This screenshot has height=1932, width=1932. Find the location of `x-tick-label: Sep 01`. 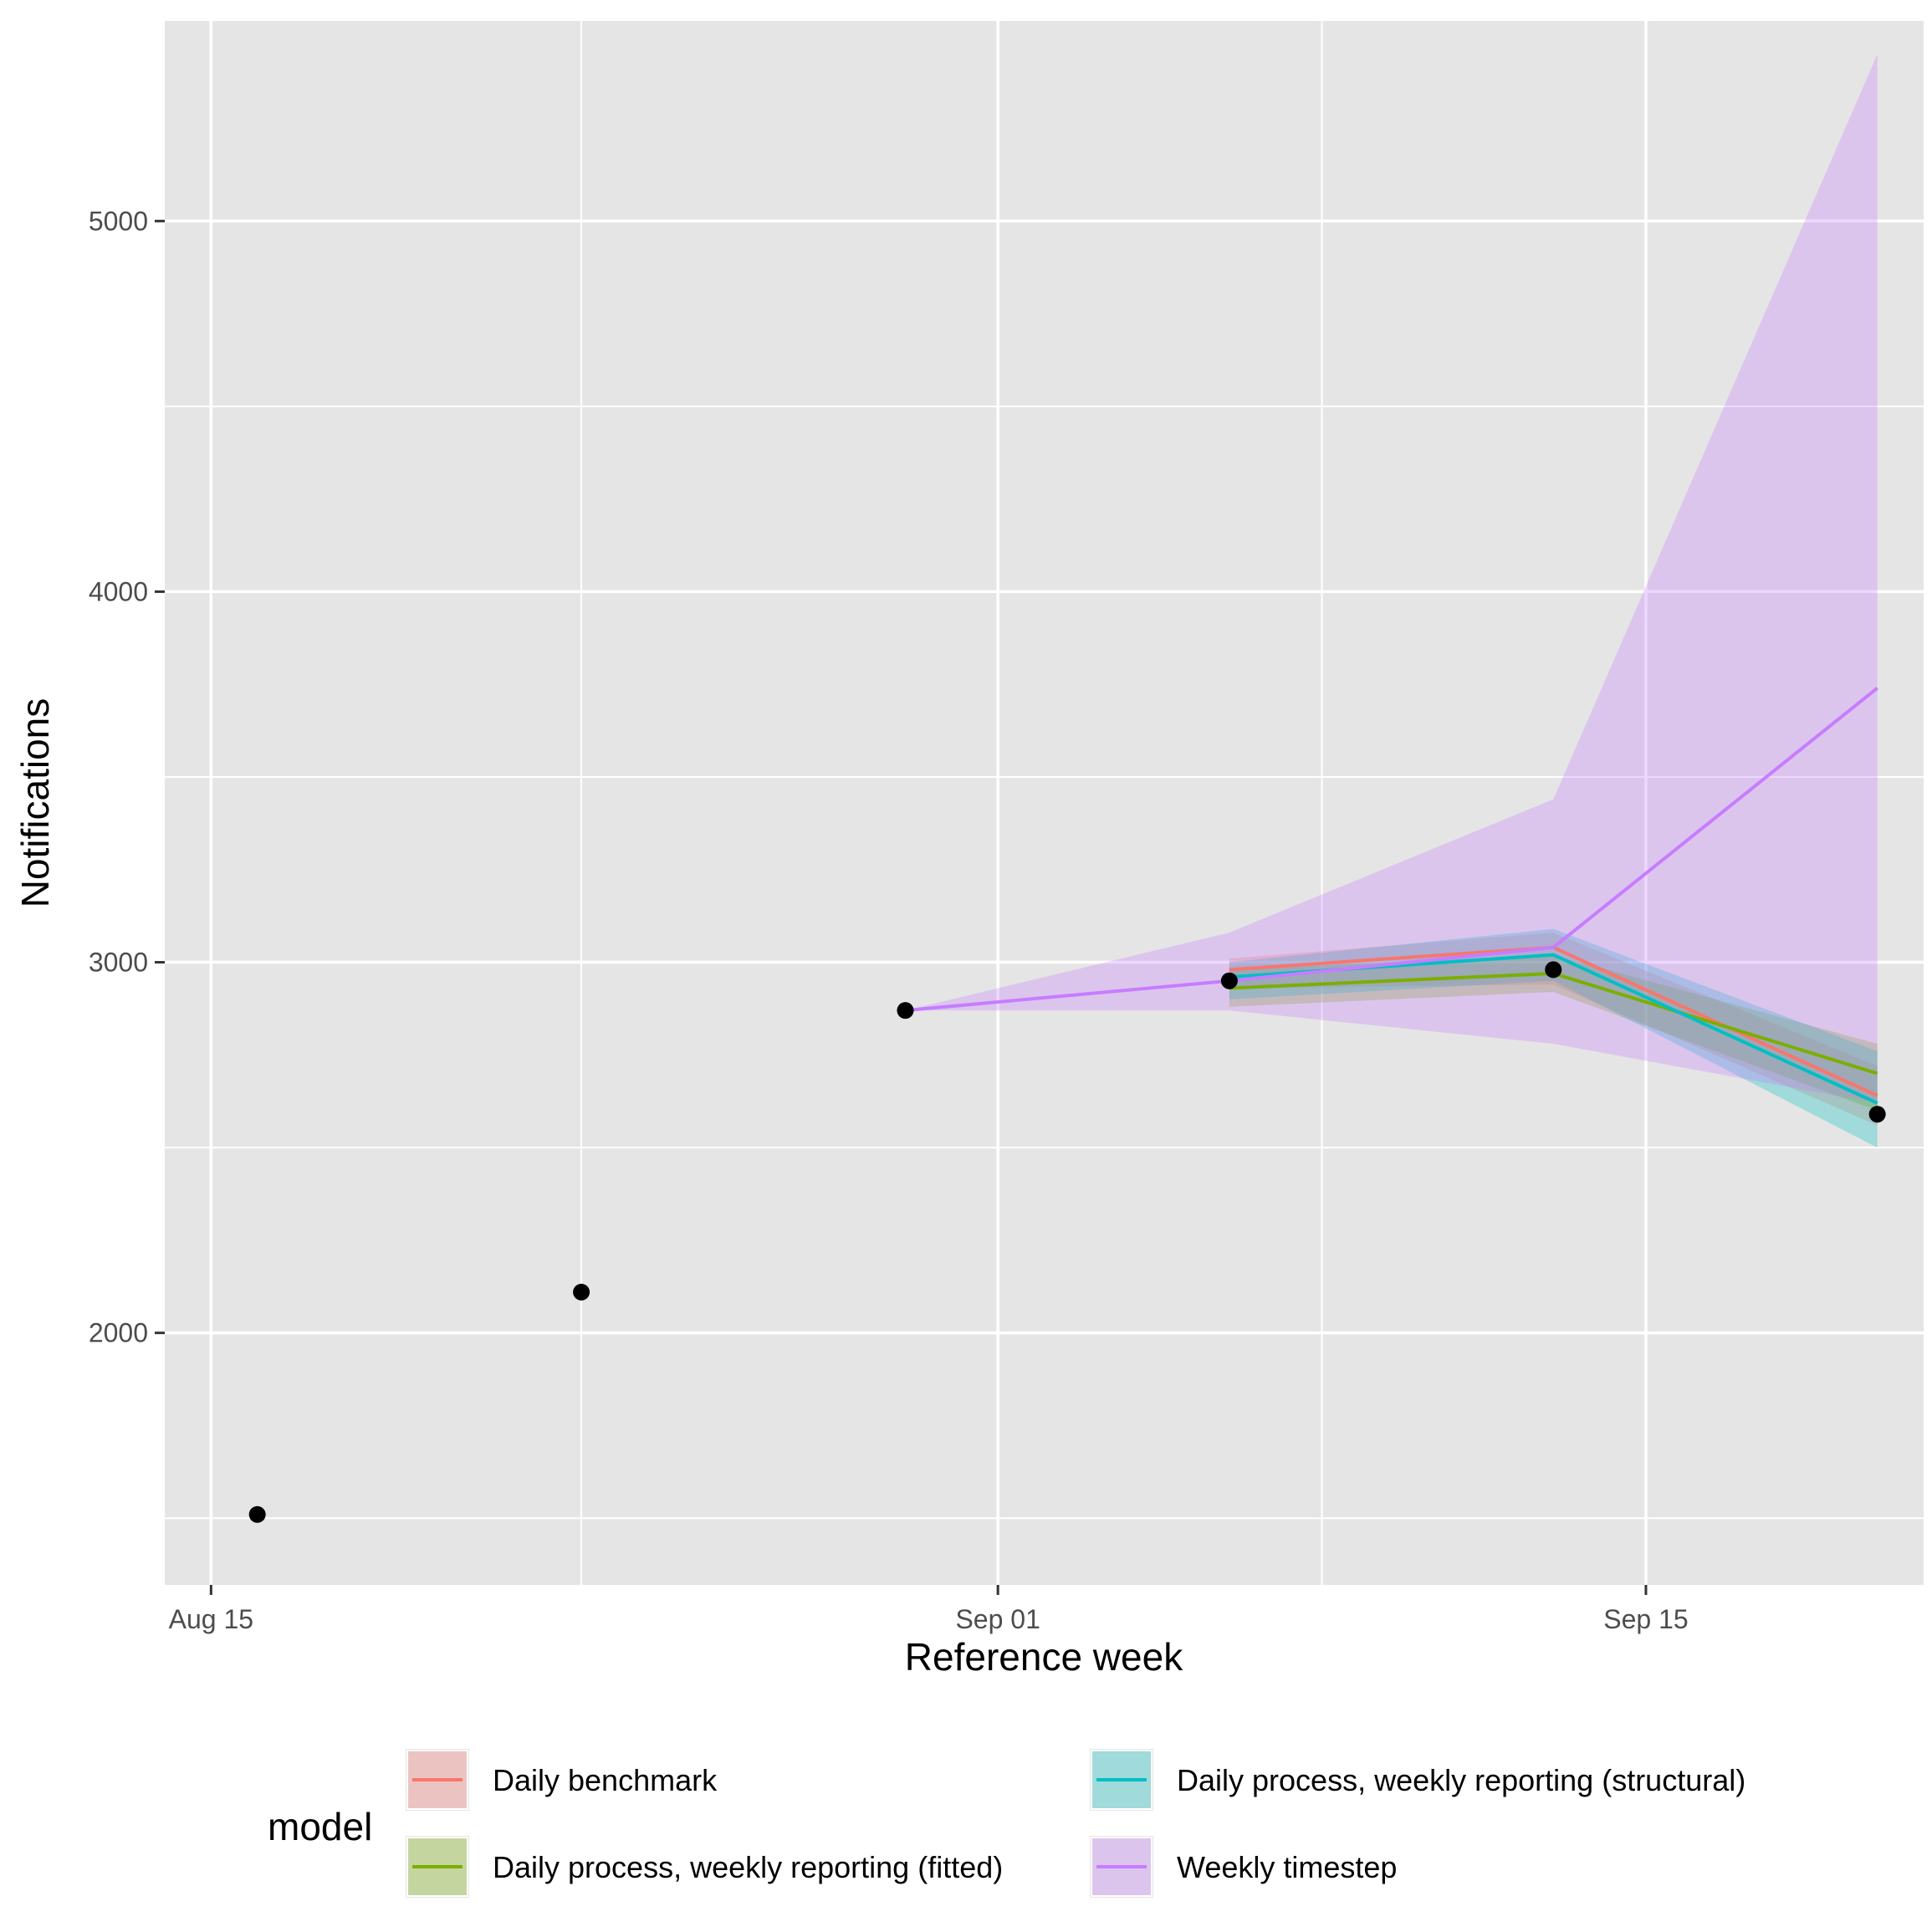

x-tick-label: Sep 01 is located at coordinates (997, 1619).